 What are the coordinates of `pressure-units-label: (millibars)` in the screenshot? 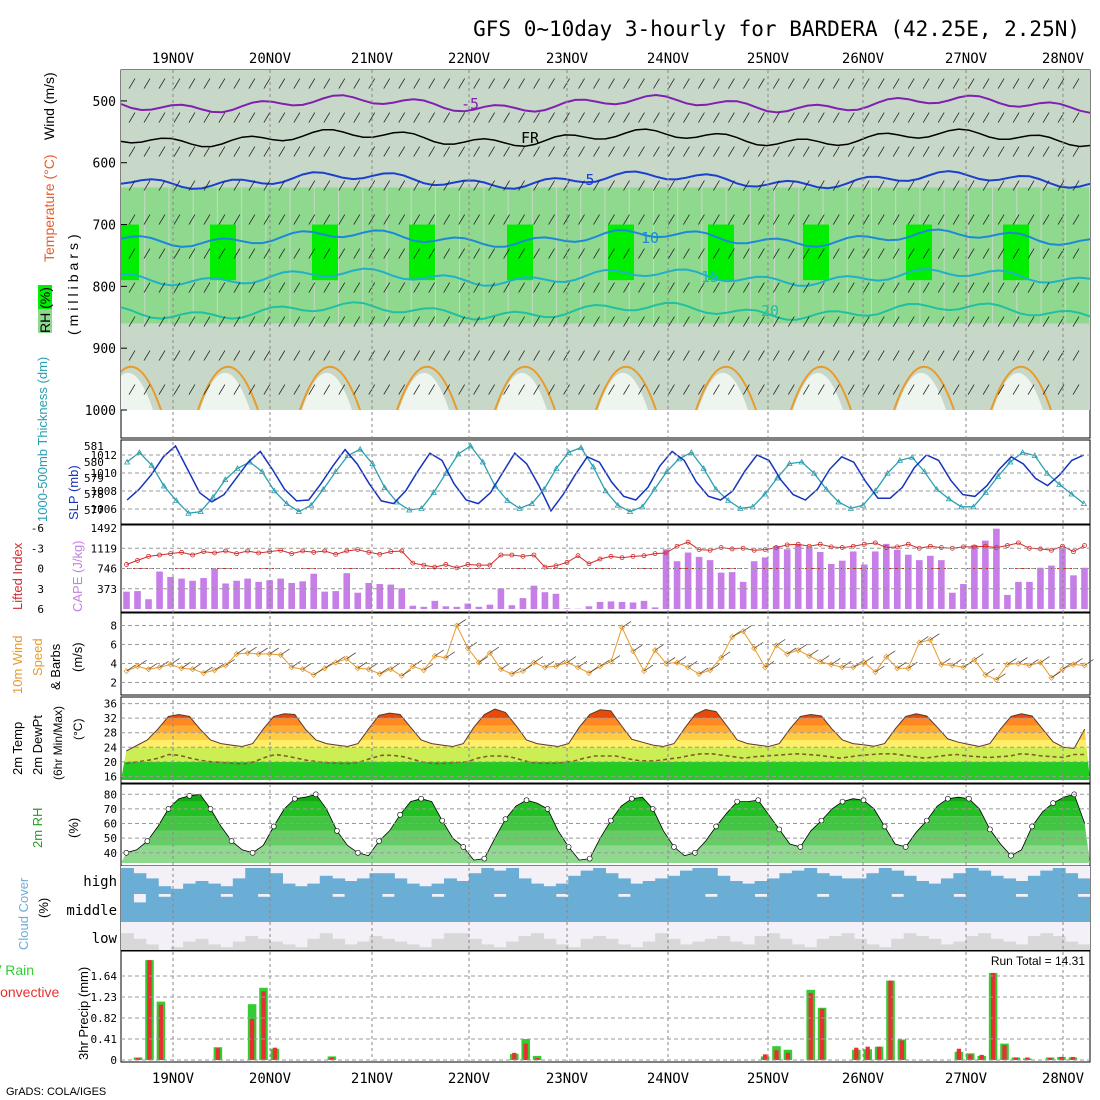 It's located at (73, 282).